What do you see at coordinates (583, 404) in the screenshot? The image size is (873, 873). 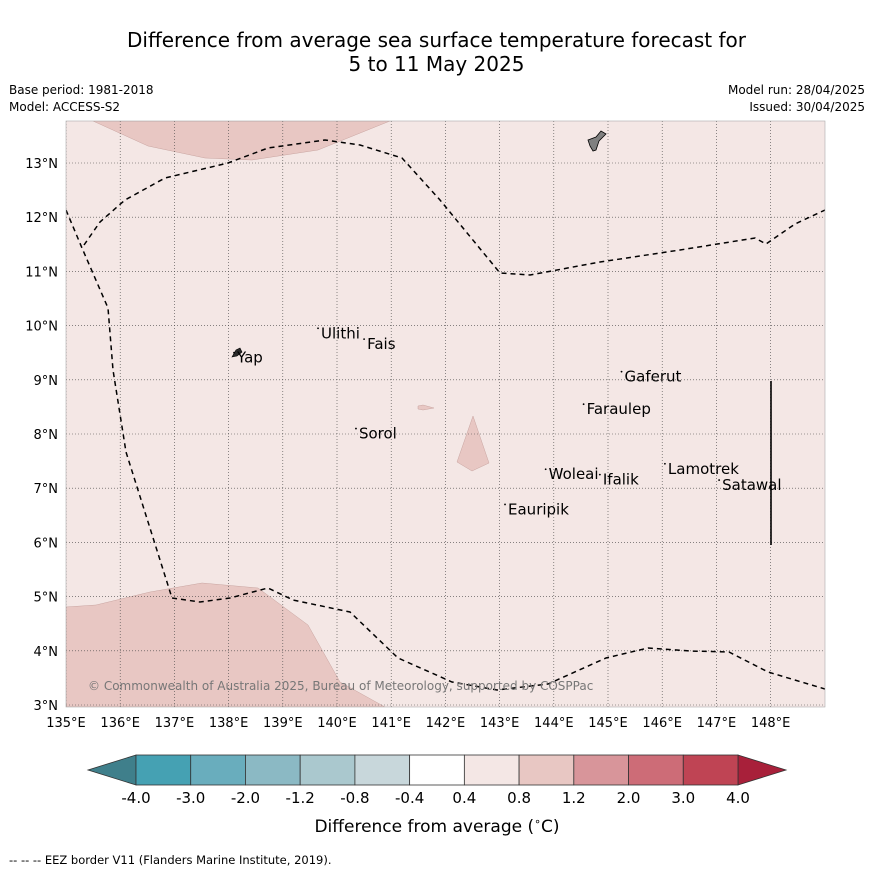 I see `place-marker-faraulep` at bounding box center [583, 404].